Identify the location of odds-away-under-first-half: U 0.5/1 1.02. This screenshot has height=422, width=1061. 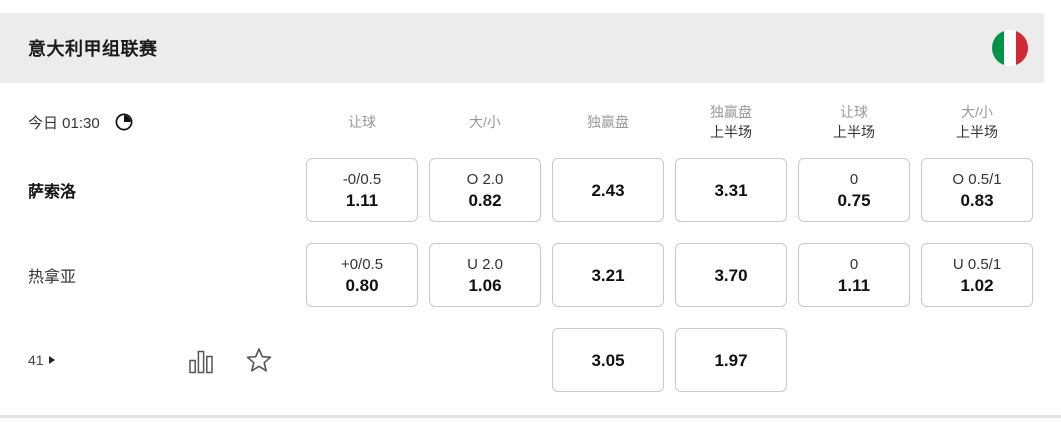
(977, 275).